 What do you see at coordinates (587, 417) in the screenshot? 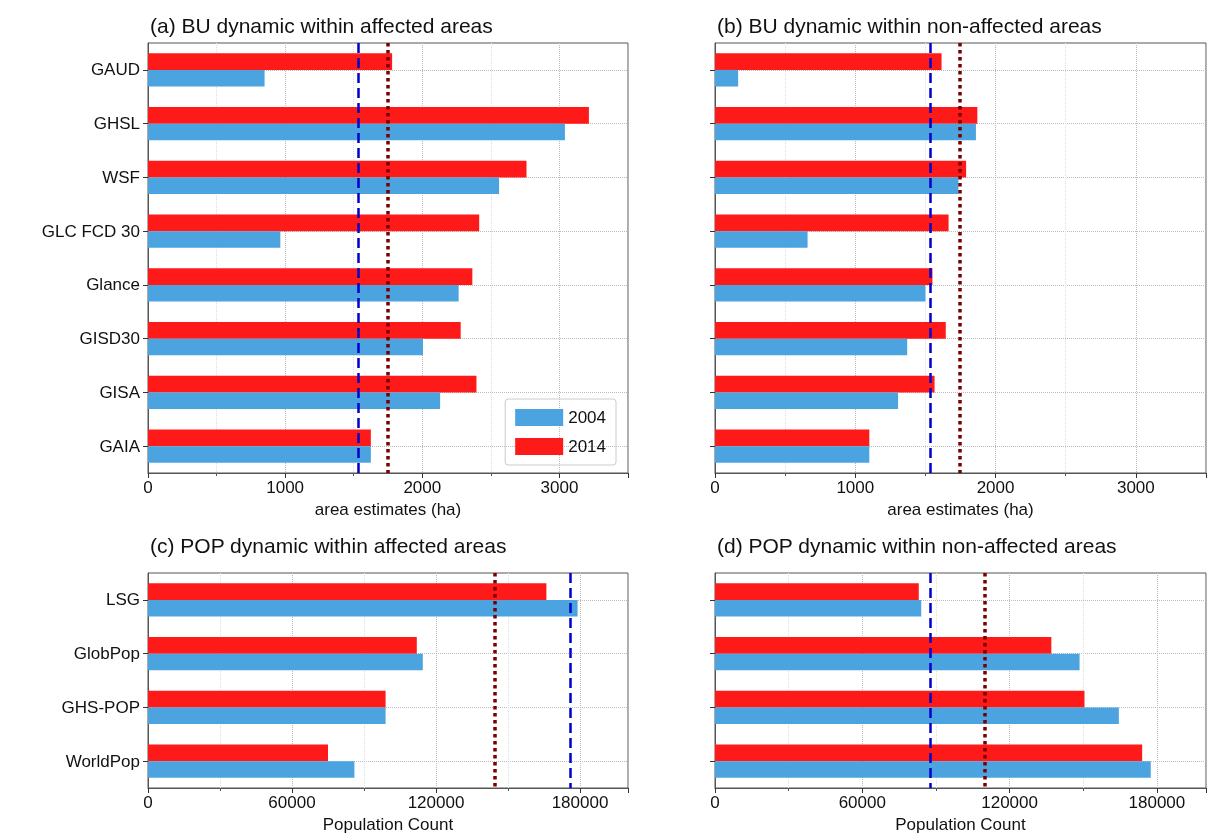
I see `legend-label: 2004` at bounding box center [587, 417].